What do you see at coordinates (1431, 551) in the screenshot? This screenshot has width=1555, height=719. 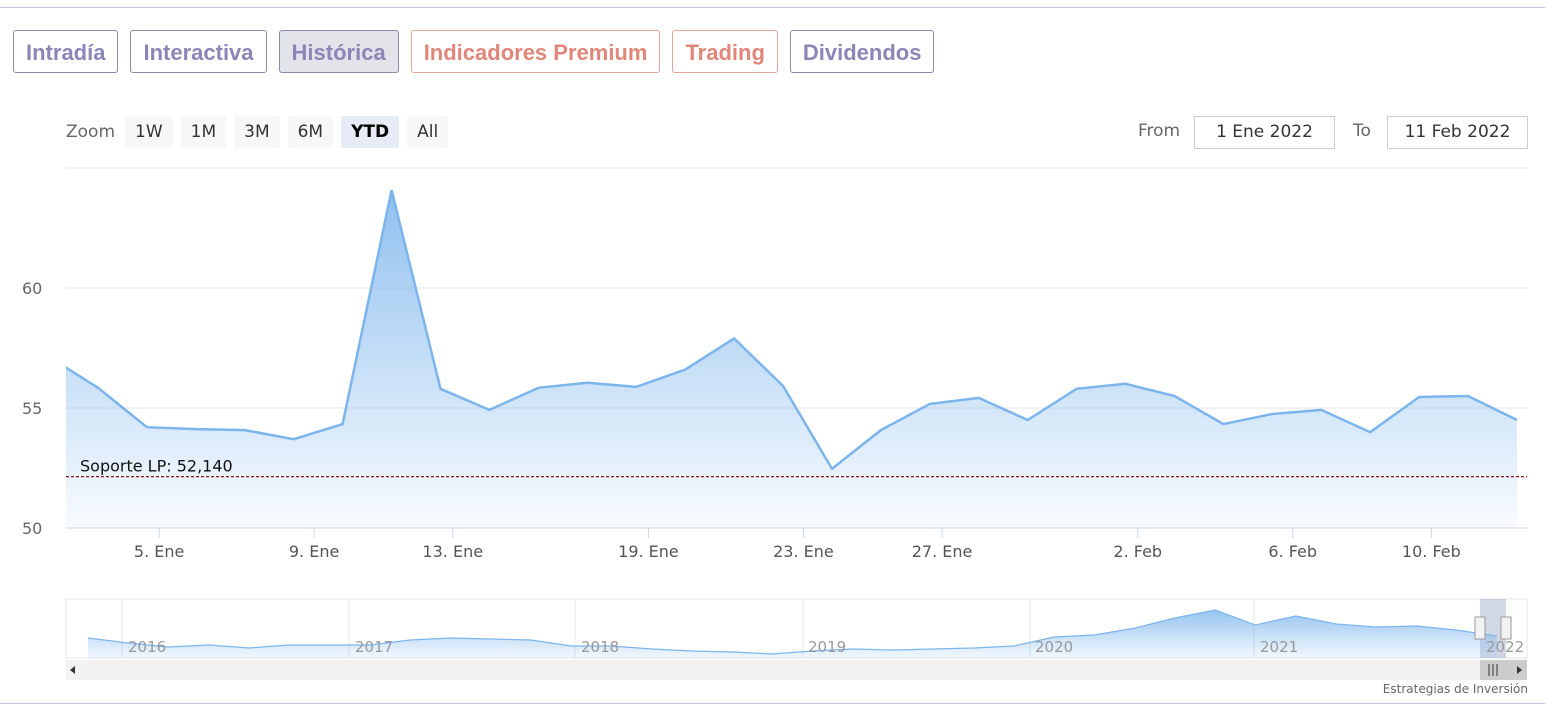 I see `x-tick-label: 10. Feb` at bounding box center [1431, 551].